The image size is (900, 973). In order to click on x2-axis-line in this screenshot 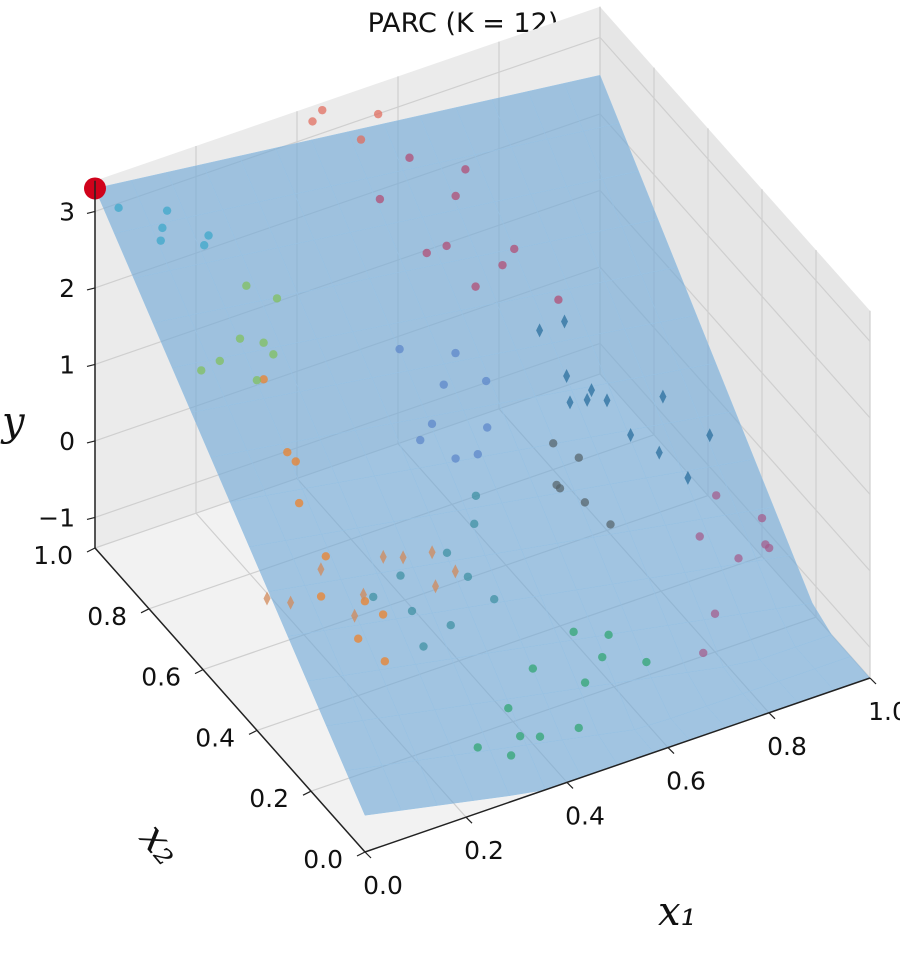, I will do `click(230, 700)`.